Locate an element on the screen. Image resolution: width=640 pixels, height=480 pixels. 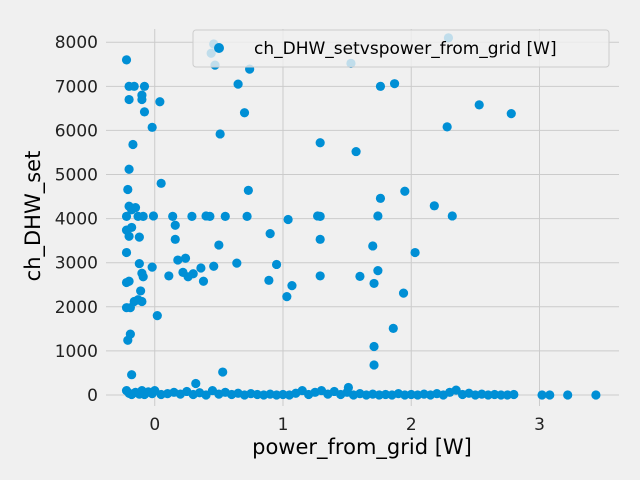
y-tick-label: 1000 is located at coordinates (76, 352).